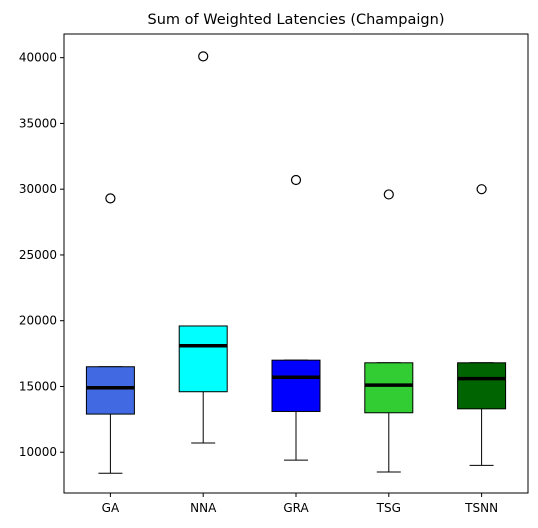 The height and width of the screenshot is (528, 538). Describe the element at coordinates (38, 321) in the screenshot. I see `y-tick-label: 20000` at that location.